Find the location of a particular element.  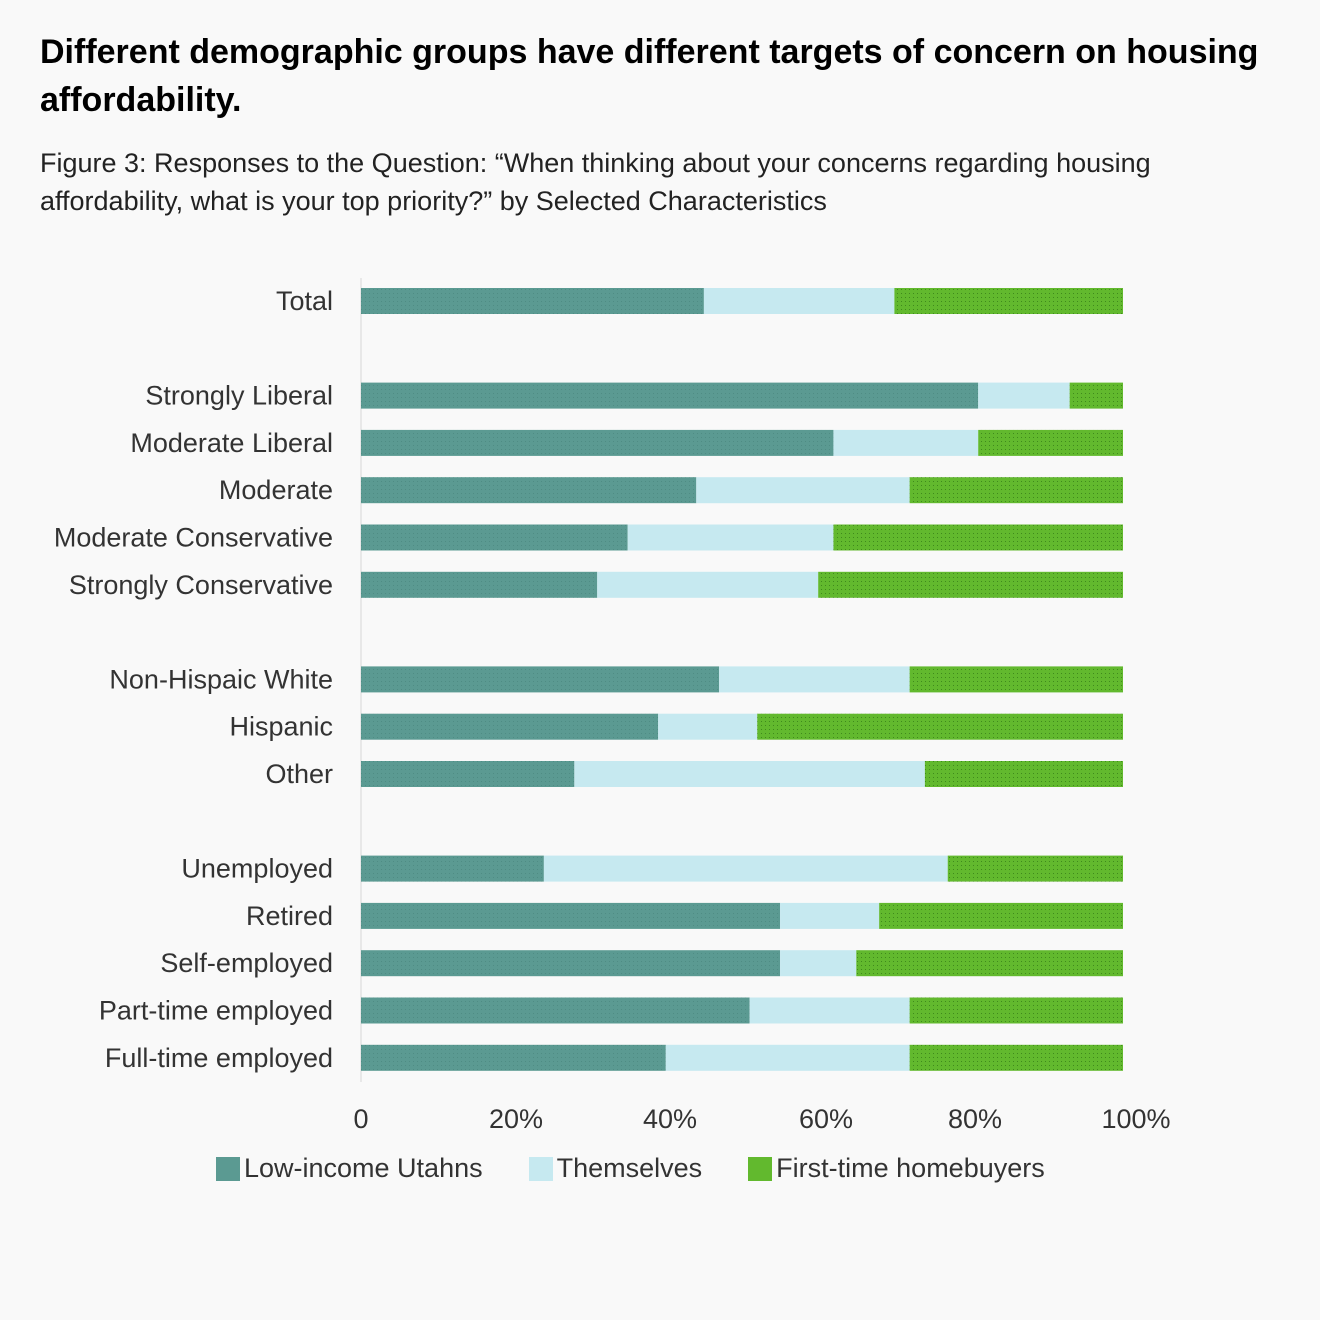

x-tick-label-0: 0 is located at coordinates (360, 1119).